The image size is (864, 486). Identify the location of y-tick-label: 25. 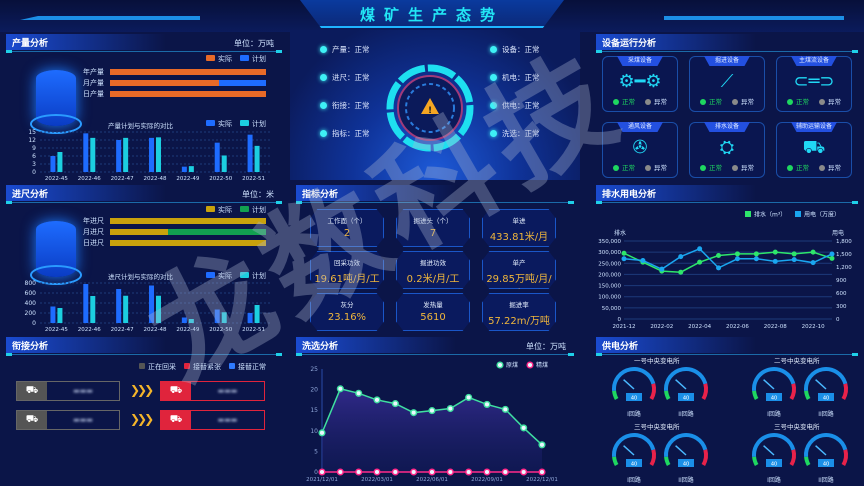
(314, 369).